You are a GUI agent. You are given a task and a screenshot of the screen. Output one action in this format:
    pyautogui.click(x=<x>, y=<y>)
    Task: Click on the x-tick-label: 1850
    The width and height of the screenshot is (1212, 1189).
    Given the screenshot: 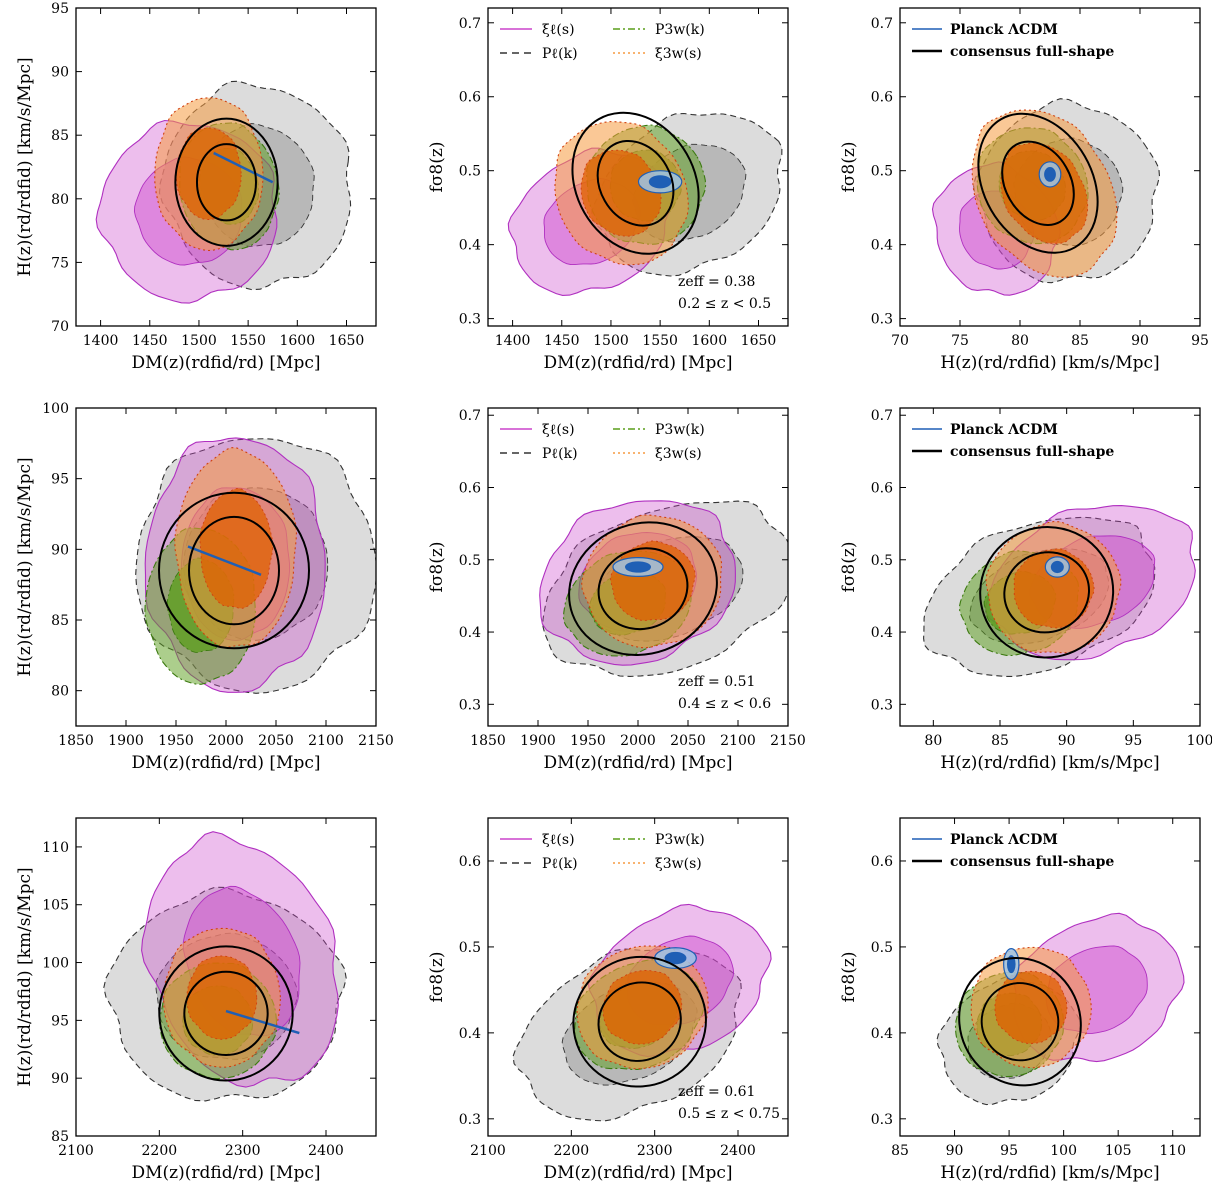 What is the action you would take?
    pyautogui.click(x=76, y=741)
    